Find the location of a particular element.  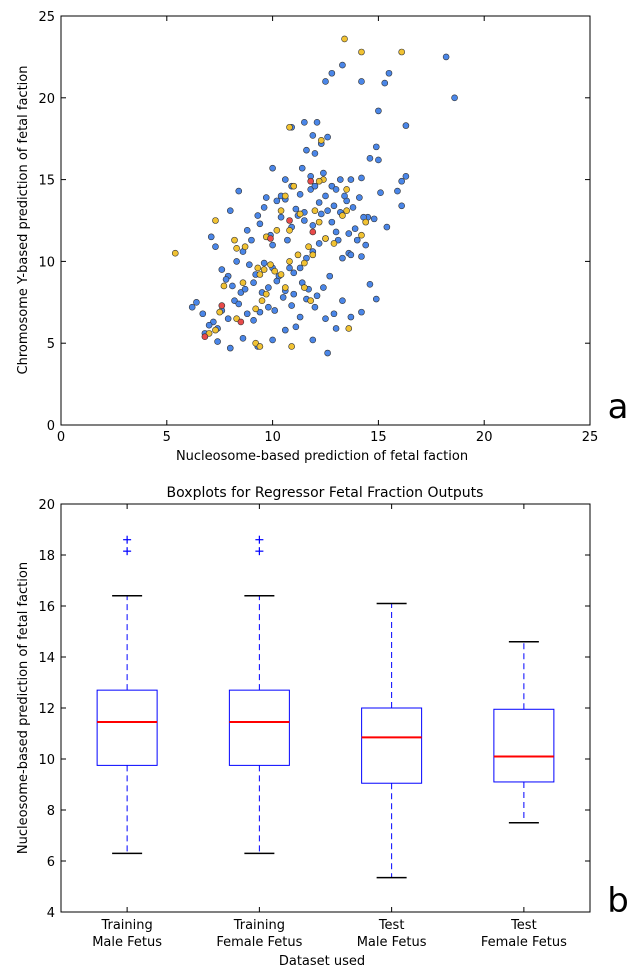

boxplot-y-tick-label: 12 is located at coordinates (46, 709).